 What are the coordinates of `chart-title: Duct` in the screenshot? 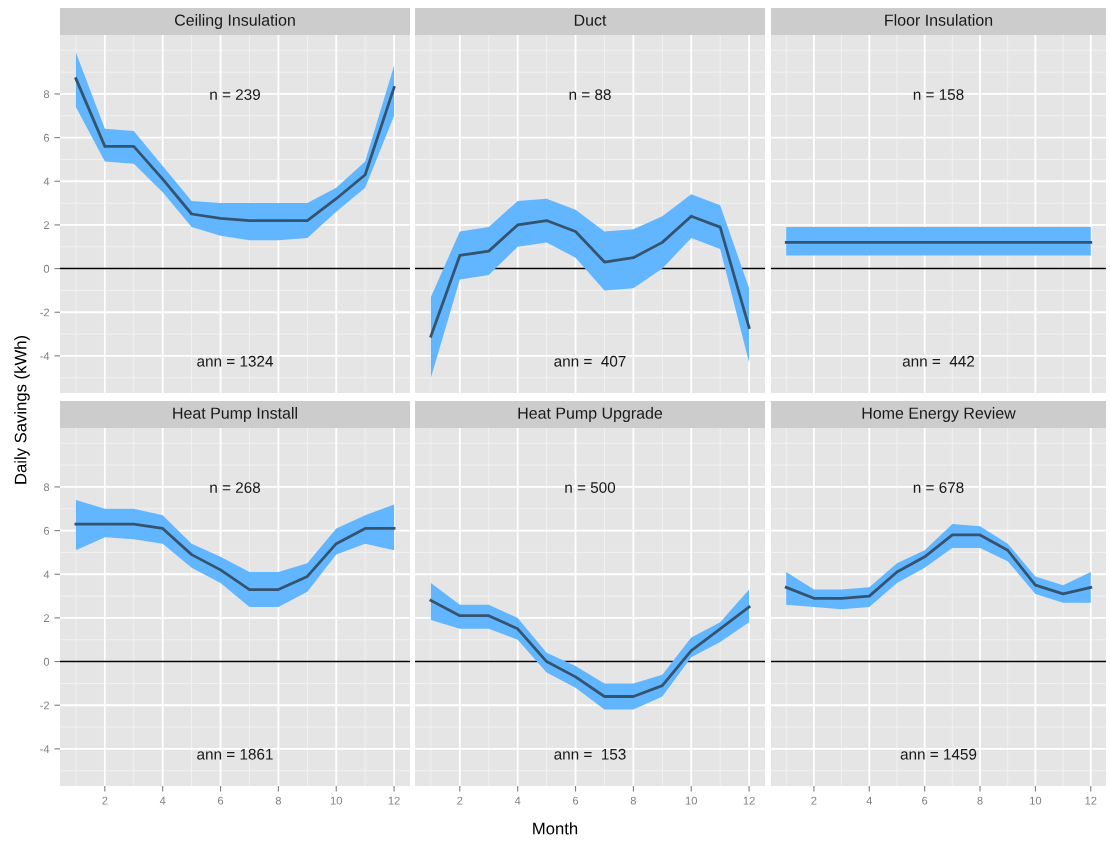 It's located at (590, 20).